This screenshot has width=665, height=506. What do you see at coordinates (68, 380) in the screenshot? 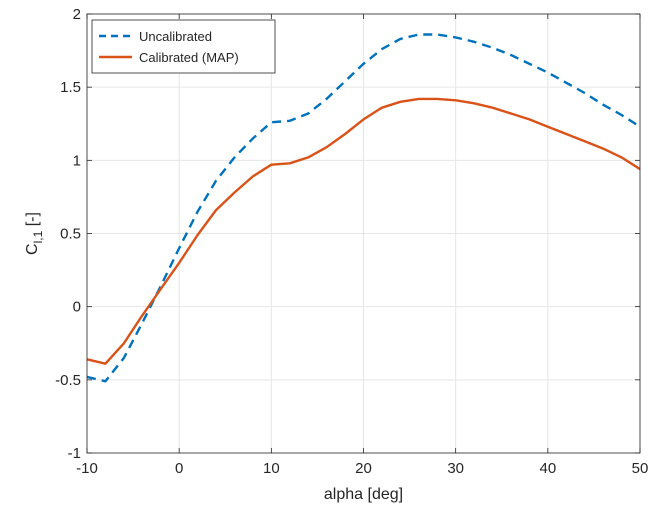
I see `y-tick-label: -0.5` at bounding box center [68, 380].